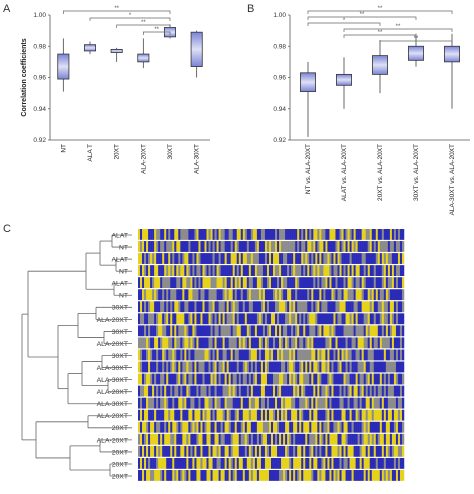 The width and height of the screenshot is (474, 494). What do you see at coordinates (344, 79) in the screenshot?
I see `box` at bounding box center [344, 79].